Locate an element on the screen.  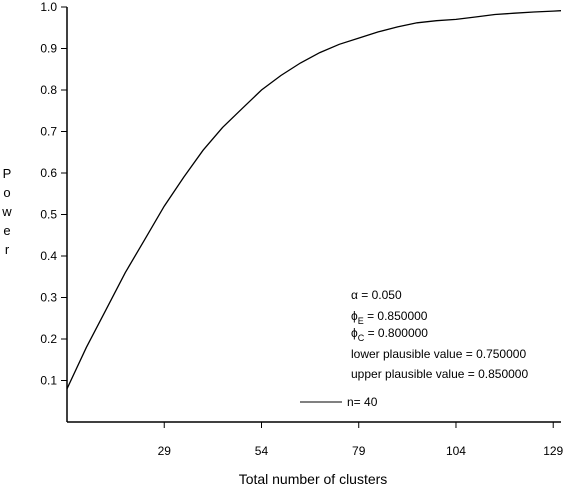
phi-e-symbol: ϕ is located at coordinates (354, 316).